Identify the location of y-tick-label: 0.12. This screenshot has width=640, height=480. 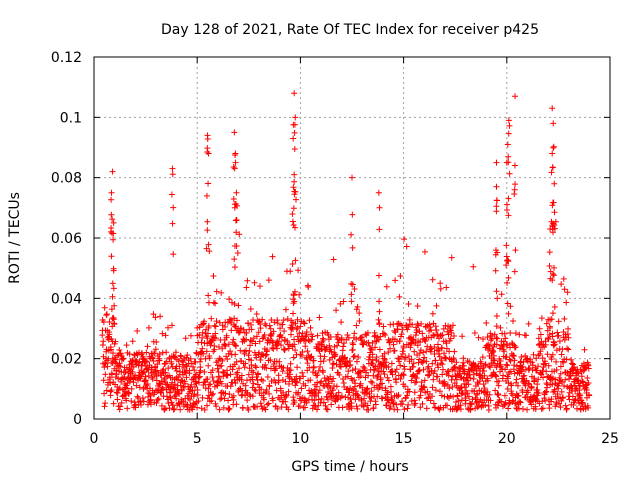
(66, 58).